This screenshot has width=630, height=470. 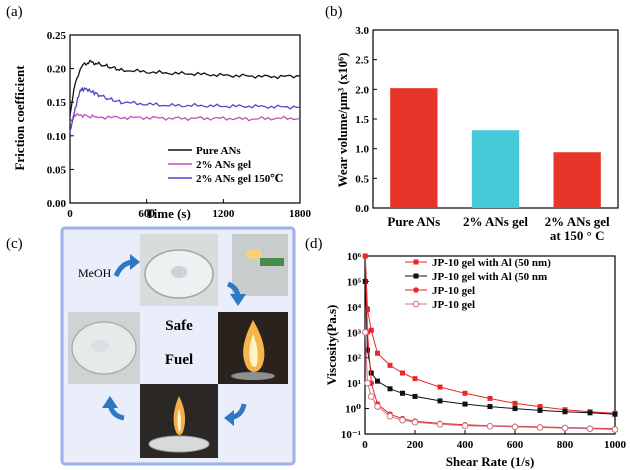 I want to click on y-ticks-b: 0.0 0.5 1.0 1.5 2.0 2.5 3.0, so click(x=366, y=120).